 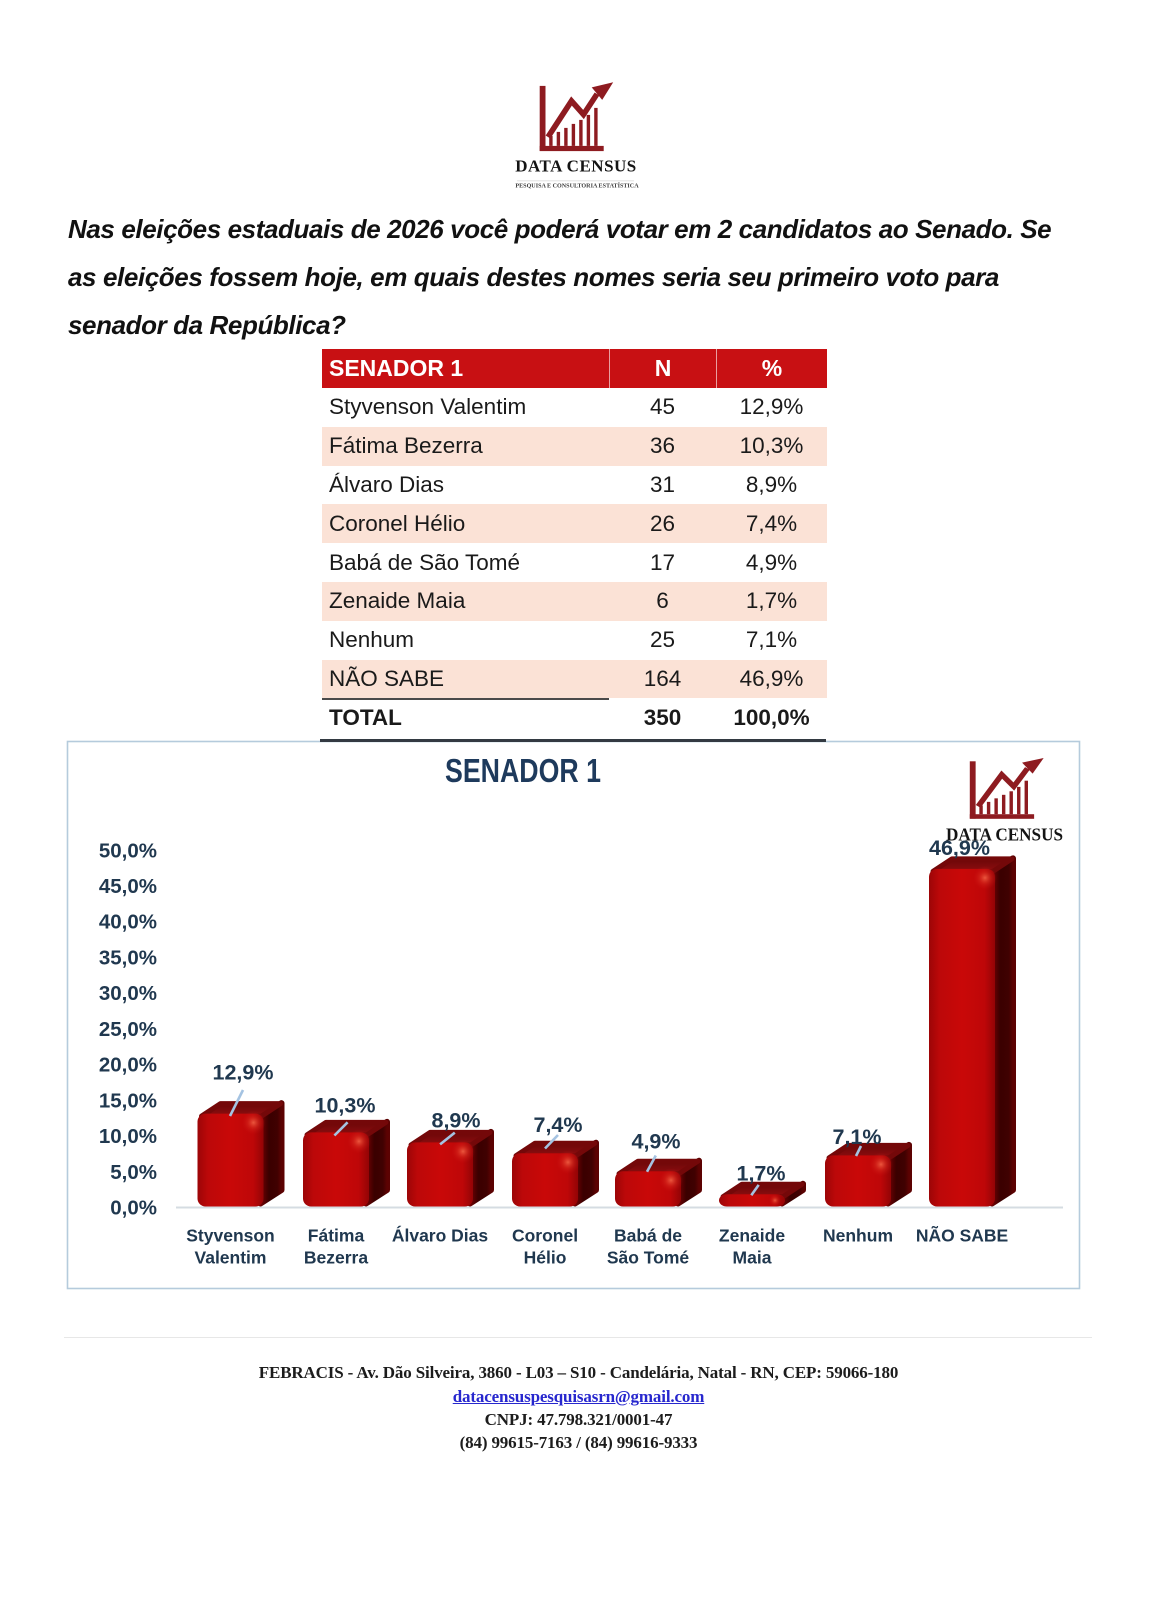 What do you see at coordinates (760, 1174) in the screenshot?
I see `svg-text: 1,7%` at bounding box center [760, 1174].